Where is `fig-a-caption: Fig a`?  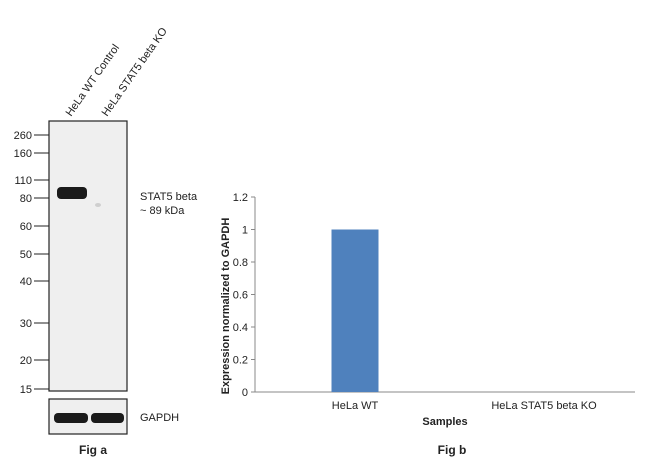 fig-a-caption: Fig a is located at coordinates (93, 450).